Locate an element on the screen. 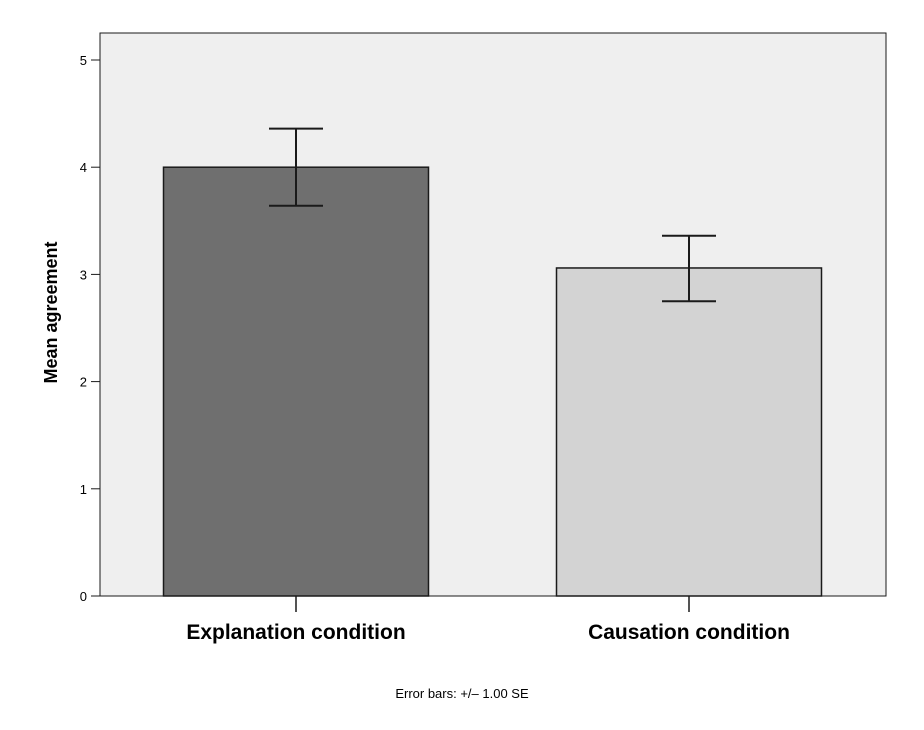 The width and height of the screenshot is (924, 730). y-tick-label: 2 is located at coordinates (83, 382).